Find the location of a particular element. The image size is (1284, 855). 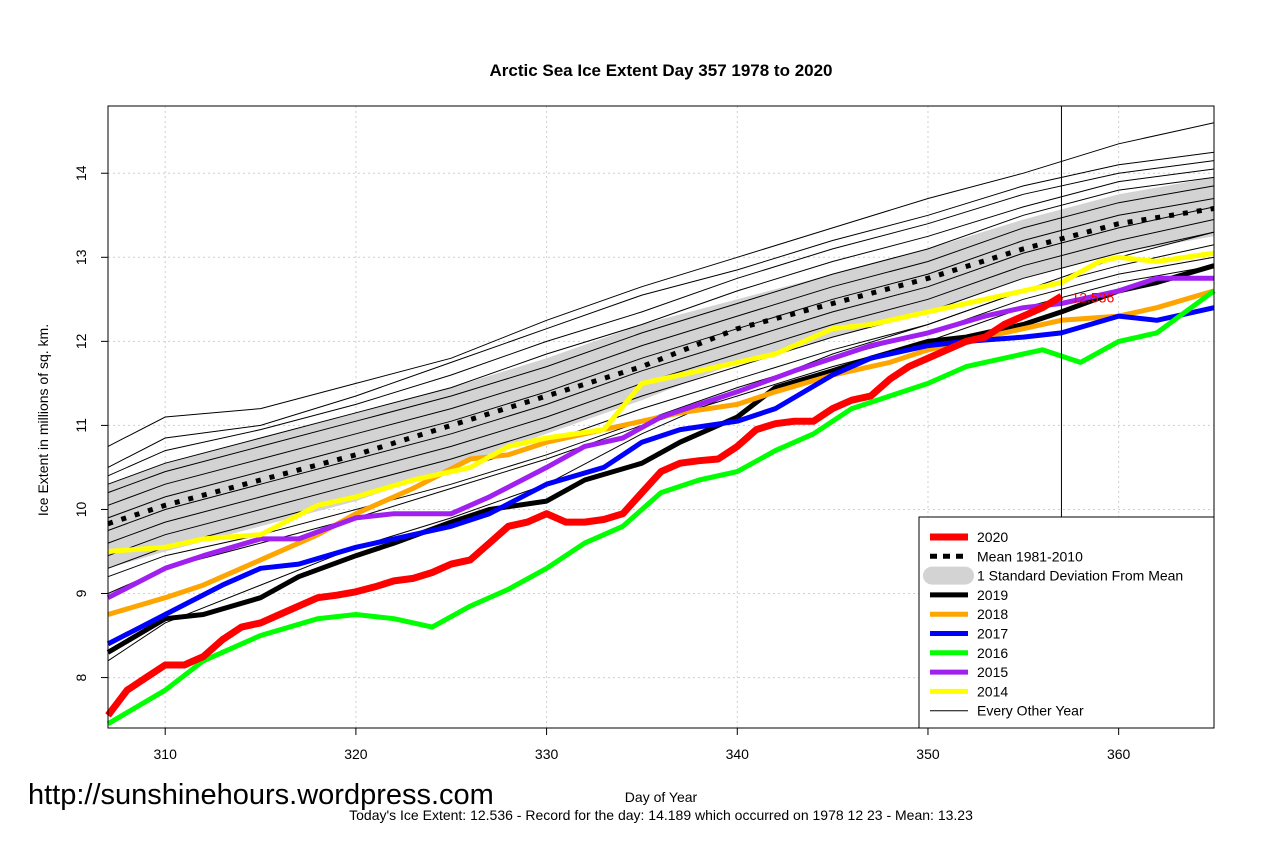

current-value-label: 12.536 is located at coordinates (1092, 297).